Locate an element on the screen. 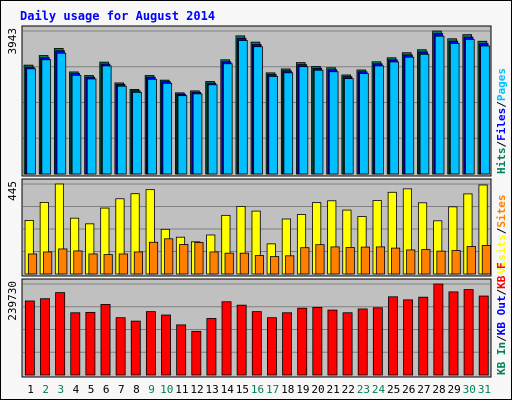  day-label: 22 is located at coordinates (348, 389).